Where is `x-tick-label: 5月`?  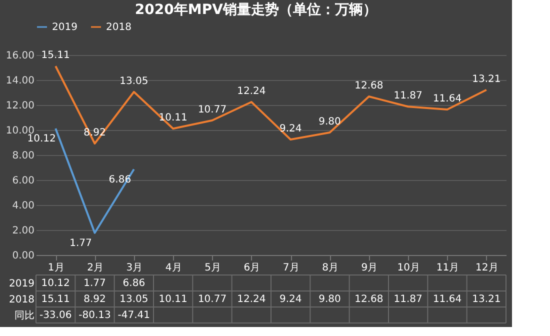 x-tick-label: 5月 is located at coordinates (212, 268).